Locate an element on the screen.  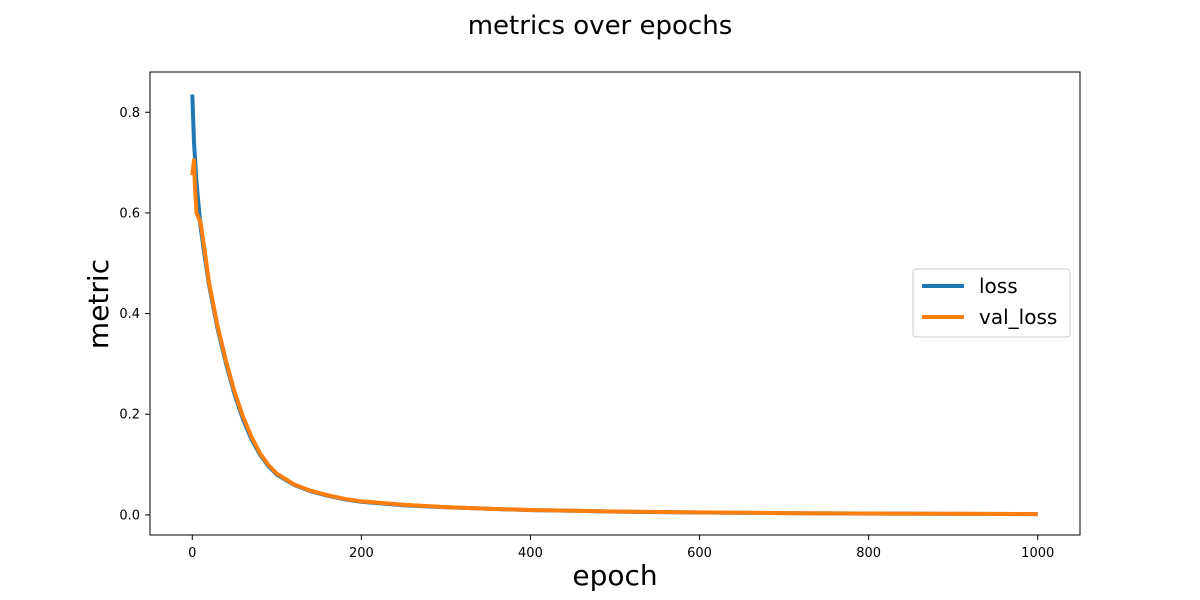
x-tick-label: 400 is located at coordinates (530, 553).